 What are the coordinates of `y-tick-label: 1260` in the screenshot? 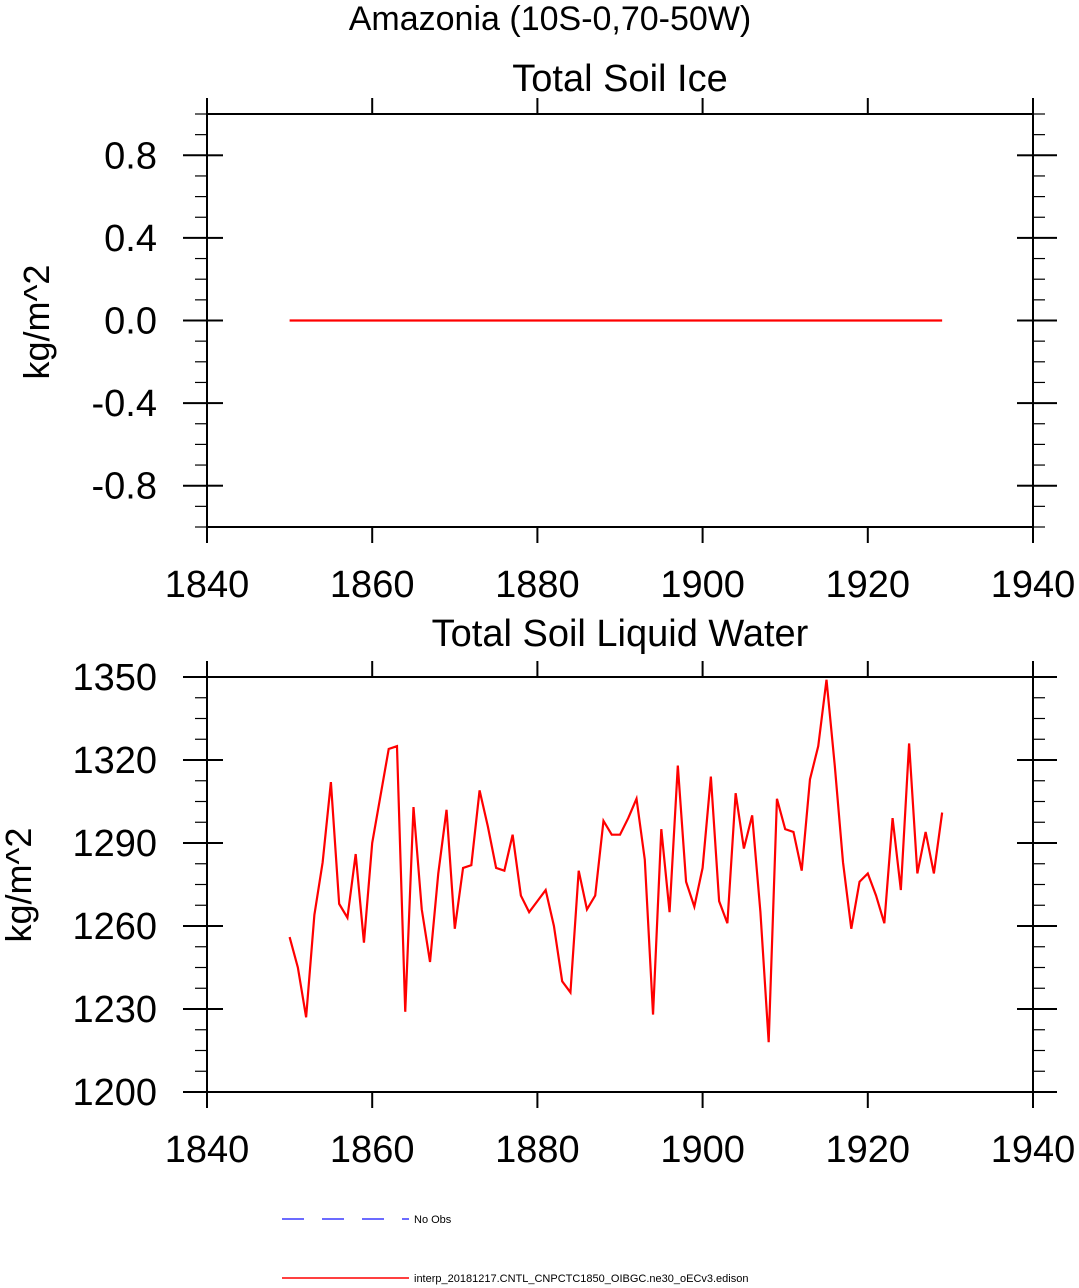 It's located at (114, 927).